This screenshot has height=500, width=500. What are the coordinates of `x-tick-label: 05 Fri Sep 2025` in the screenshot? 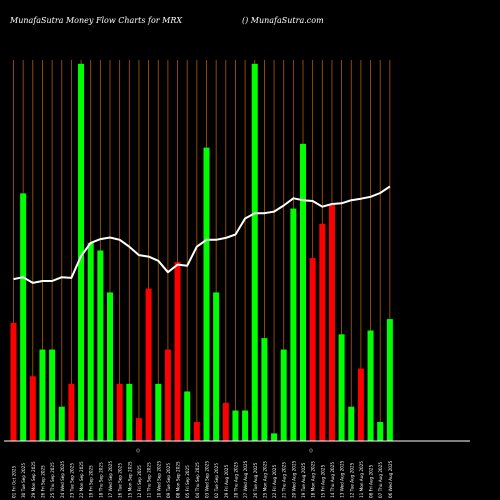 It's located at (187, 481).